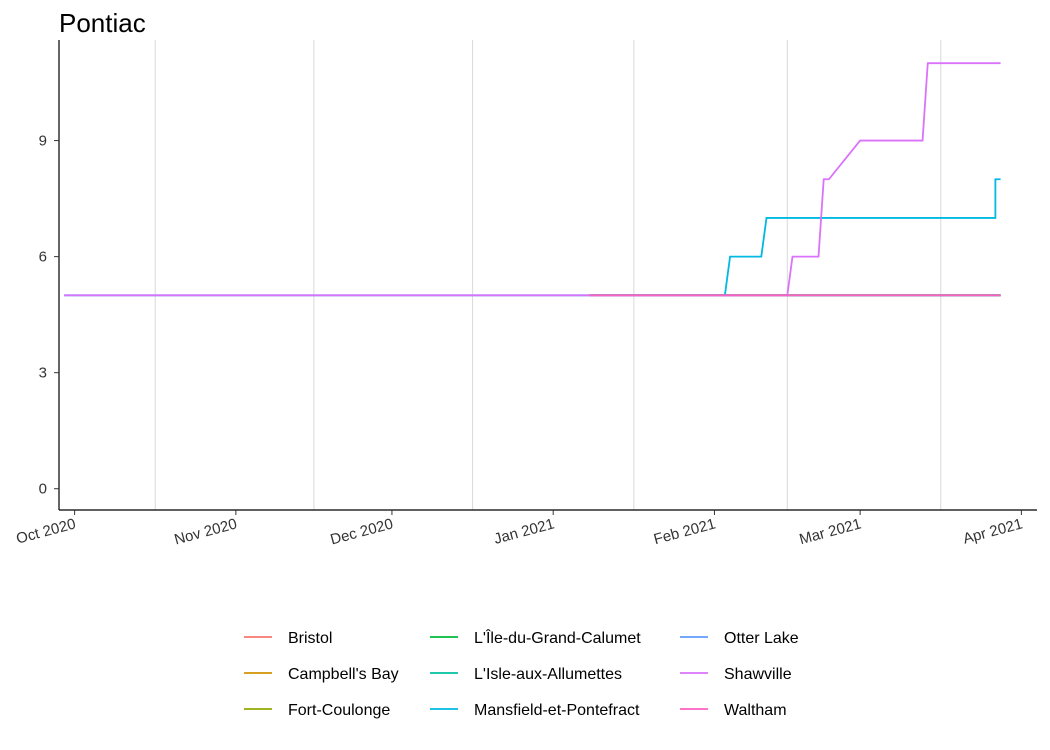 The width and height of the screenshot is (1050, 750). I want to click on series-line-mansfield-et-pontefract, so click(532, 237).